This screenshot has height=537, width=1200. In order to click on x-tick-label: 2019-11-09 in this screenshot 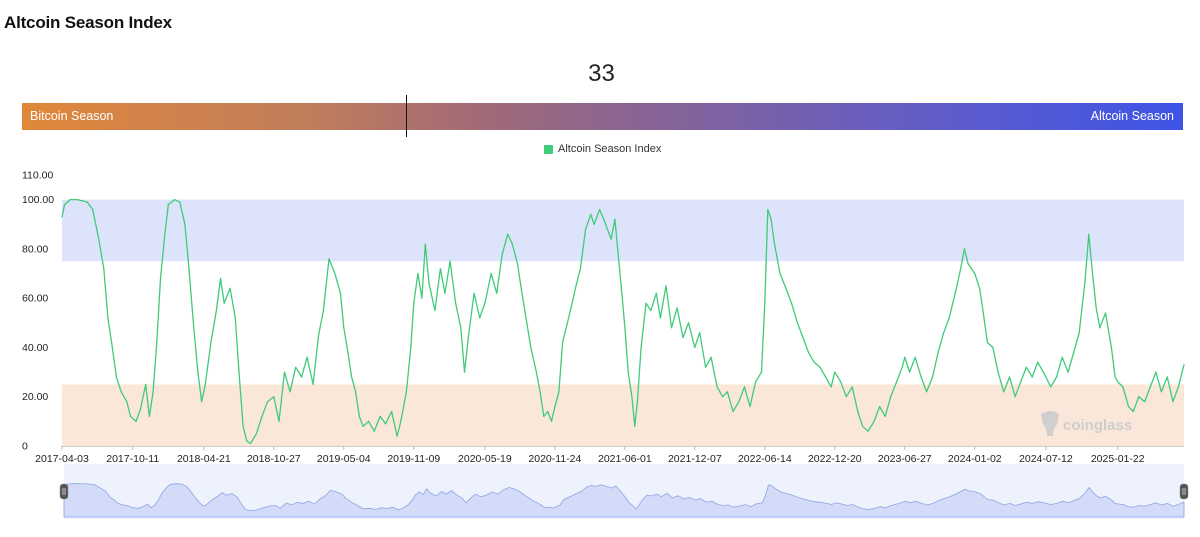, I will do `click(413, 459)`.